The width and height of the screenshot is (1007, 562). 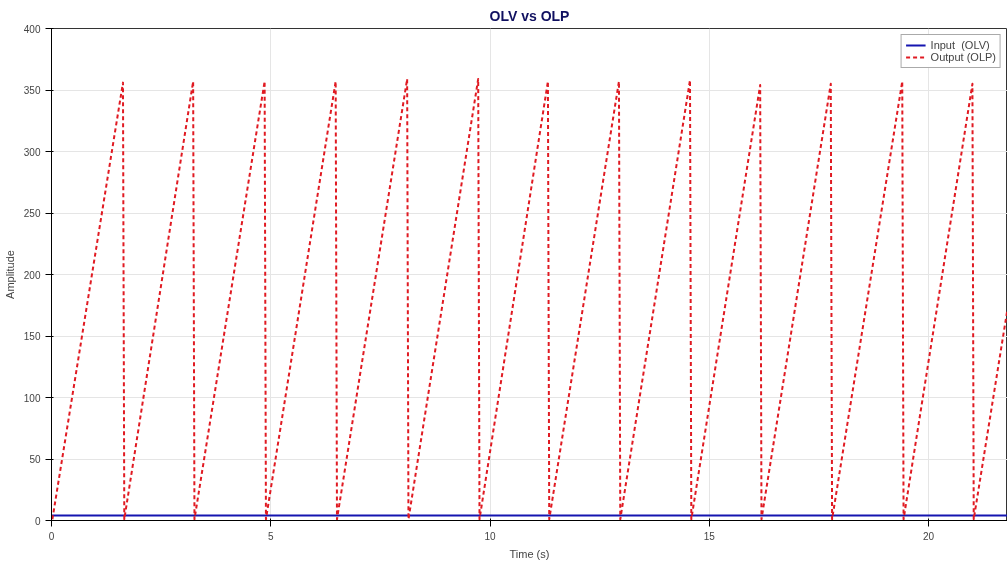 I want to click on y-tick-label: 150, so click(x=32, y=336).